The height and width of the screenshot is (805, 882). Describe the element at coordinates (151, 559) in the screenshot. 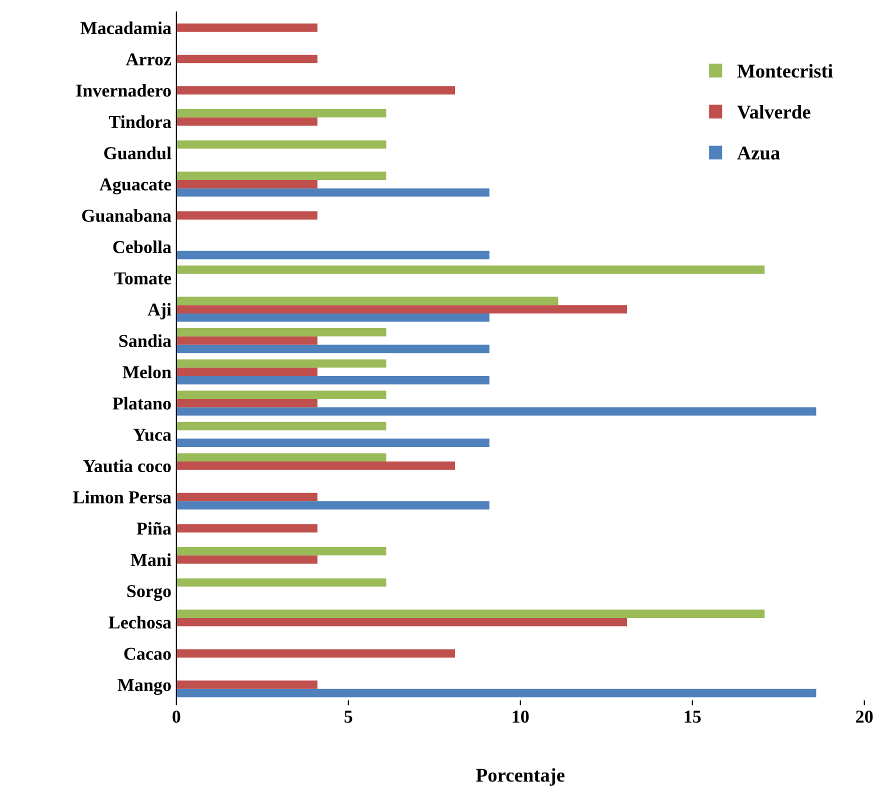

I see `y-tick-label: Mani` at that location.